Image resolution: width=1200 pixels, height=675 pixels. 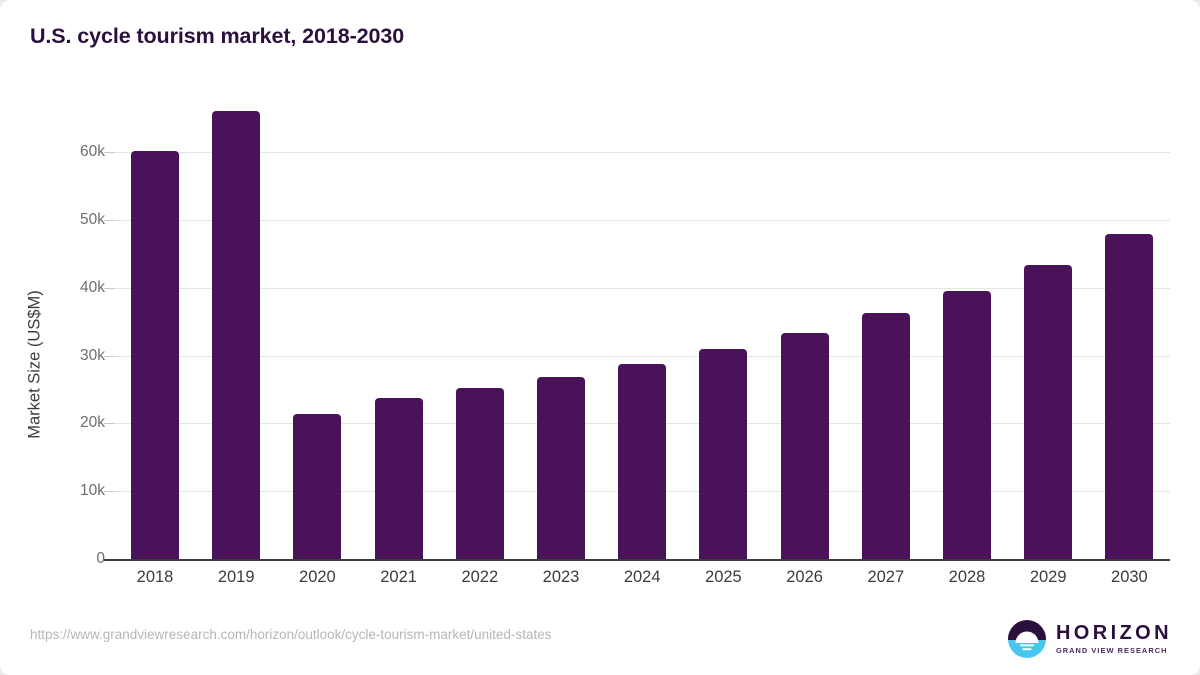 I want to click on x-tick-label-2029: 2029, so click(x=1048, y=577).